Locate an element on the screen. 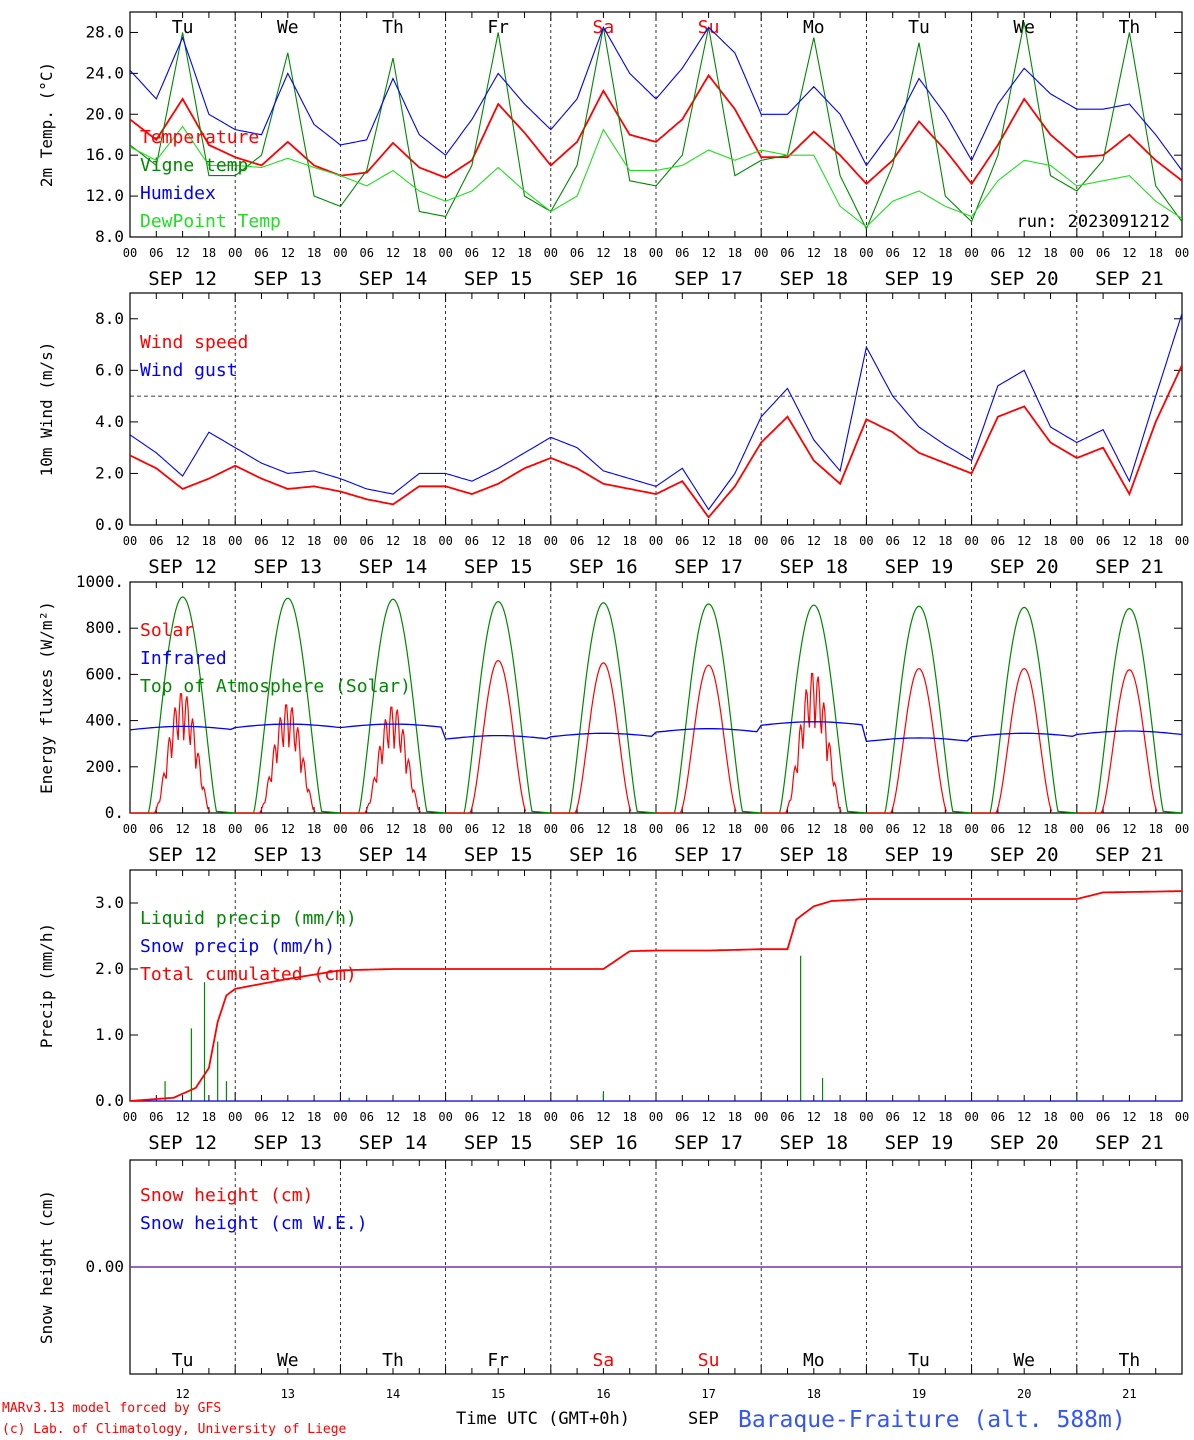  total-cumulated-line is located at coordinates (656, 995).